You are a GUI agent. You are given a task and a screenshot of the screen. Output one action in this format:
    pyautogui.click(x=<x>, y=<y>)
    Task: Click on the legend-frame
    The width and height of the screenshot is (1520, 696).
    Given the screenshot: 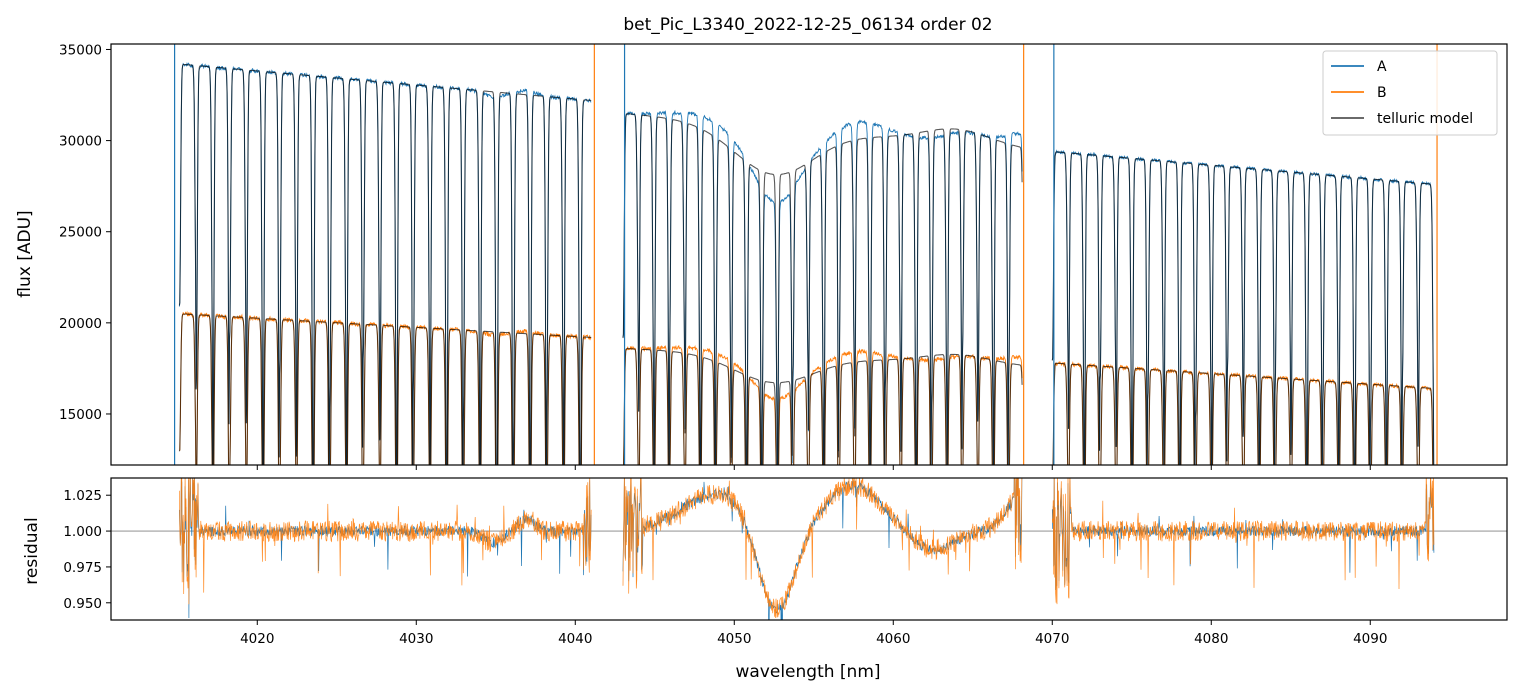 What is the action you would take?
    pyautogui.click(x=1410, y=93)
    